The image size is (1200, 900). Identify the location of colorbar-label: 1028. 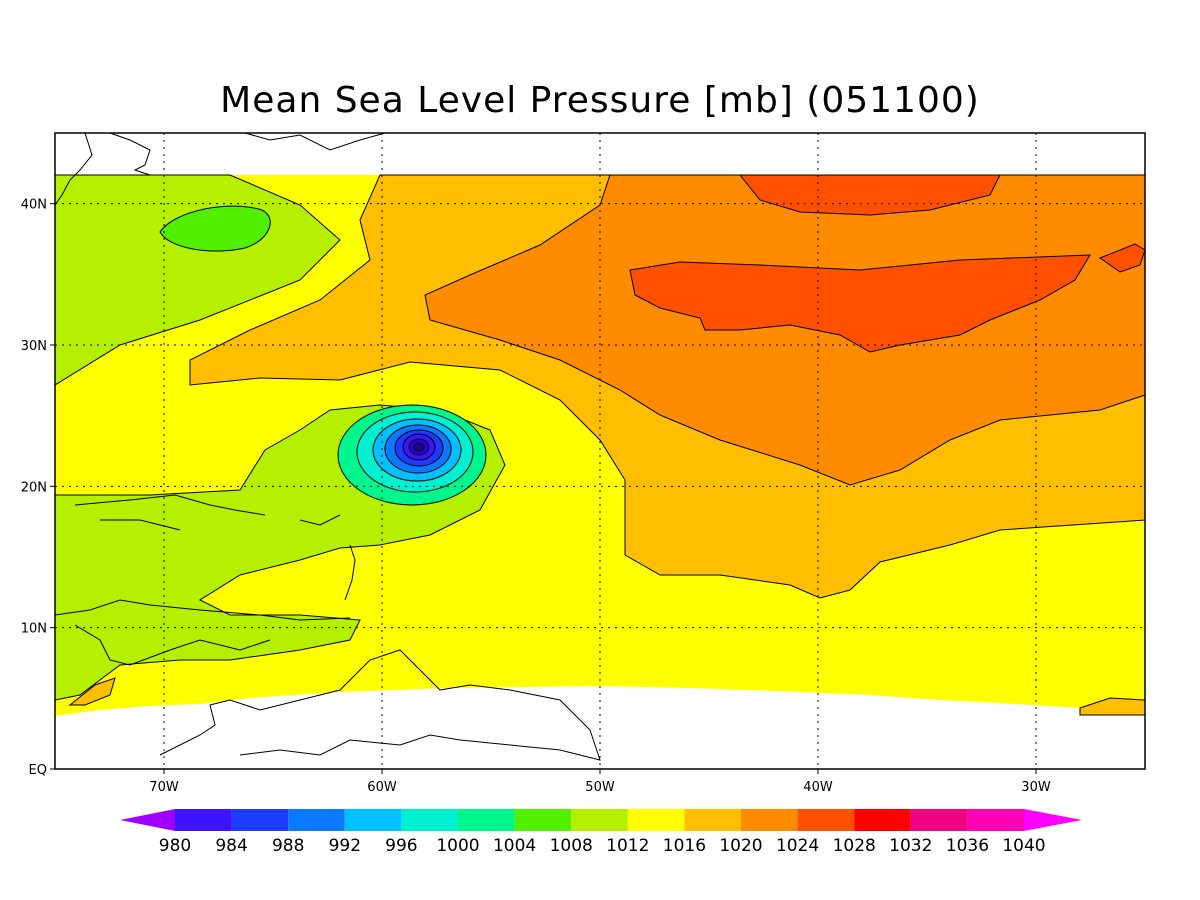
(854, 846).